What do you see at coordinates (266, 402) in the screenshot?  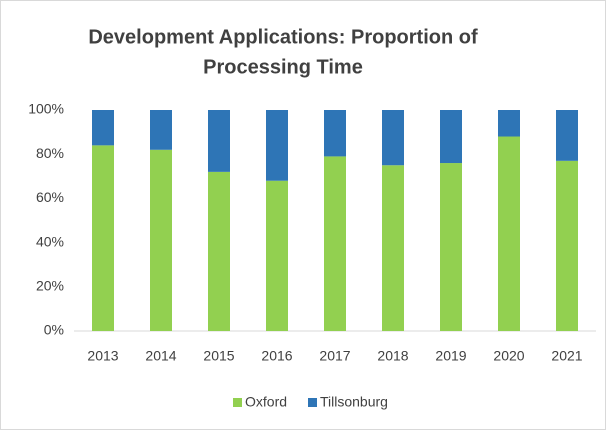 I see `legend-label: Oxford` at bounding box center [266, 402].